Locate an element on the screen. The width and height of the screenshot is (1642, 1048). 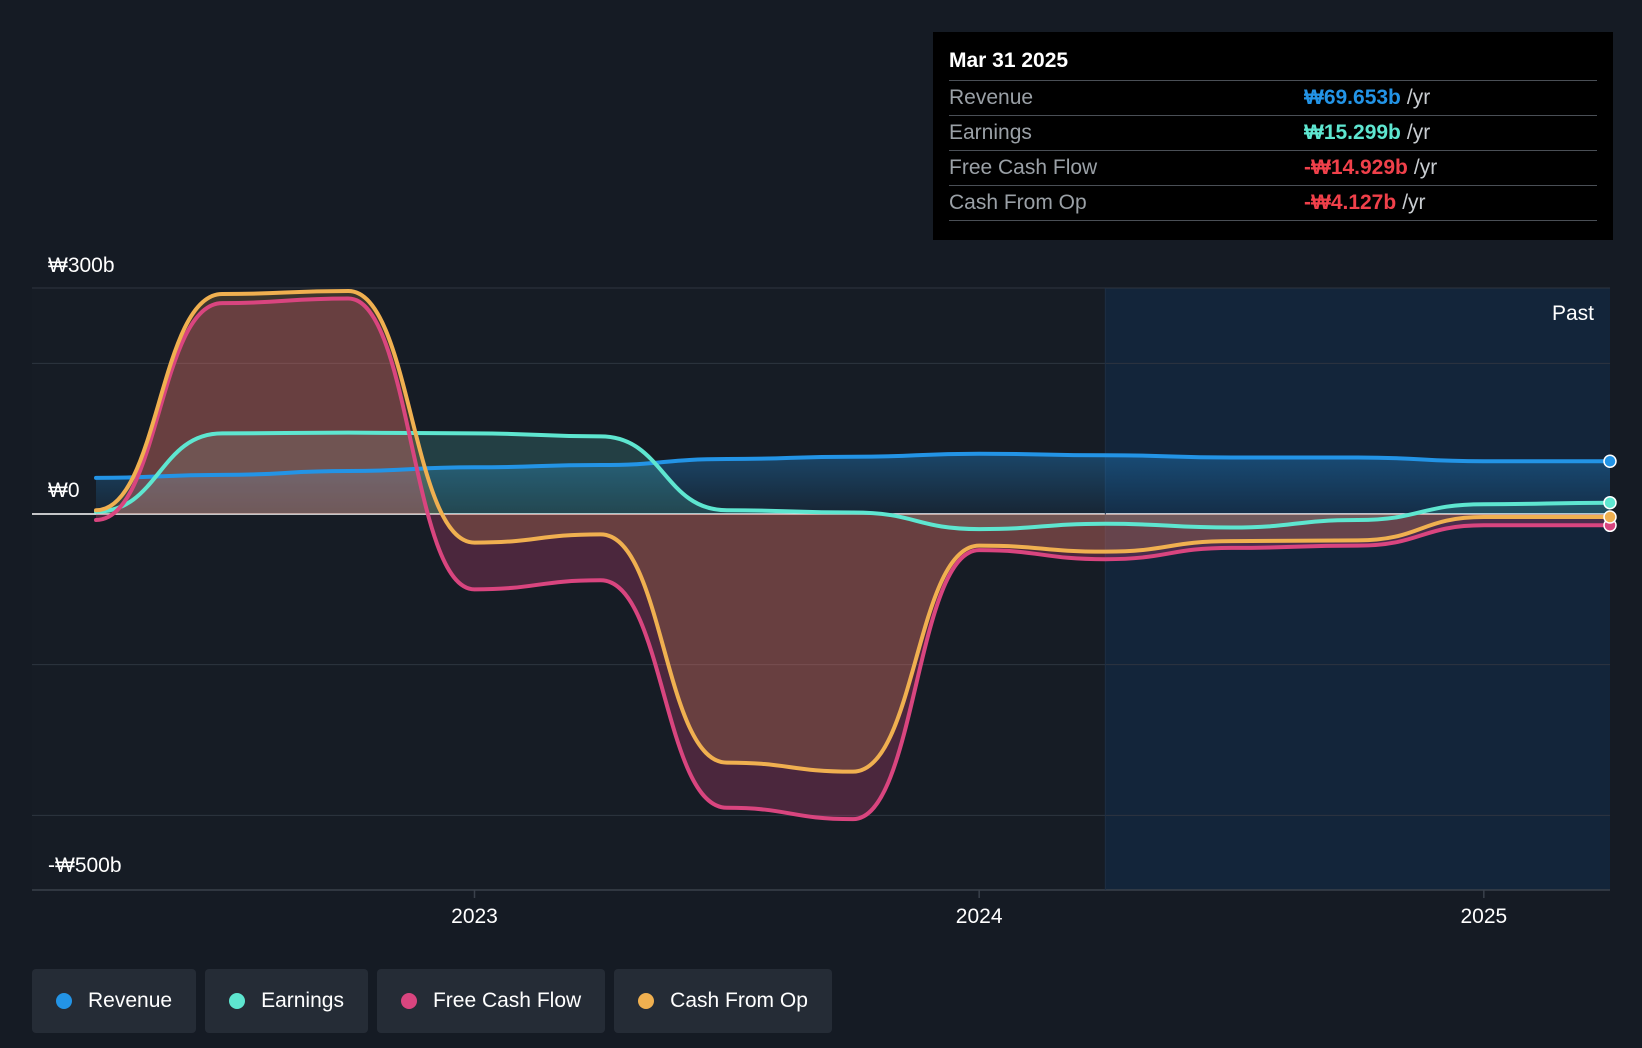
legend-item-free-cash-flow: Free Cash Flow is located at coordinates (491, 1001).